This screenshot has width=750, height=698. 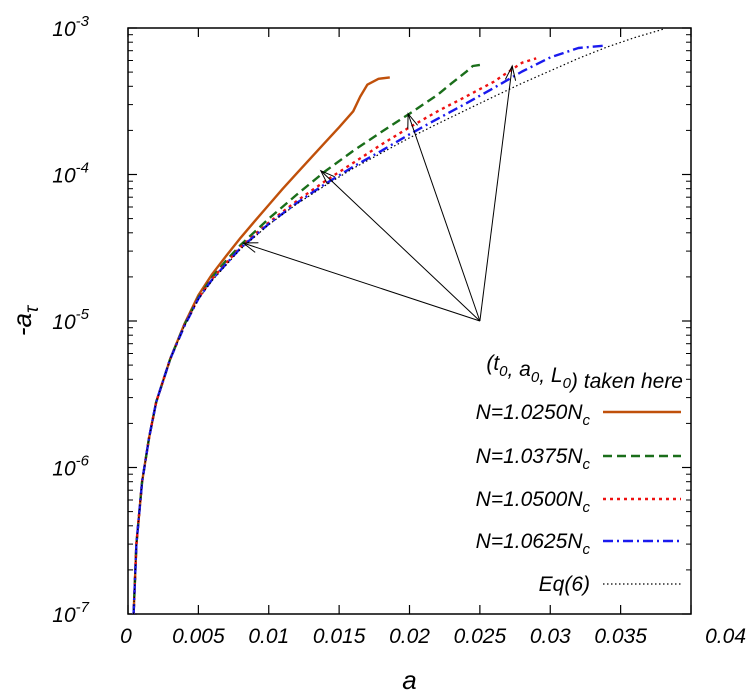 What do you see at coordinates (198, 636) in the screenshot?
I see `x-tick-label: 0.005` at bounding box center [198, 636].